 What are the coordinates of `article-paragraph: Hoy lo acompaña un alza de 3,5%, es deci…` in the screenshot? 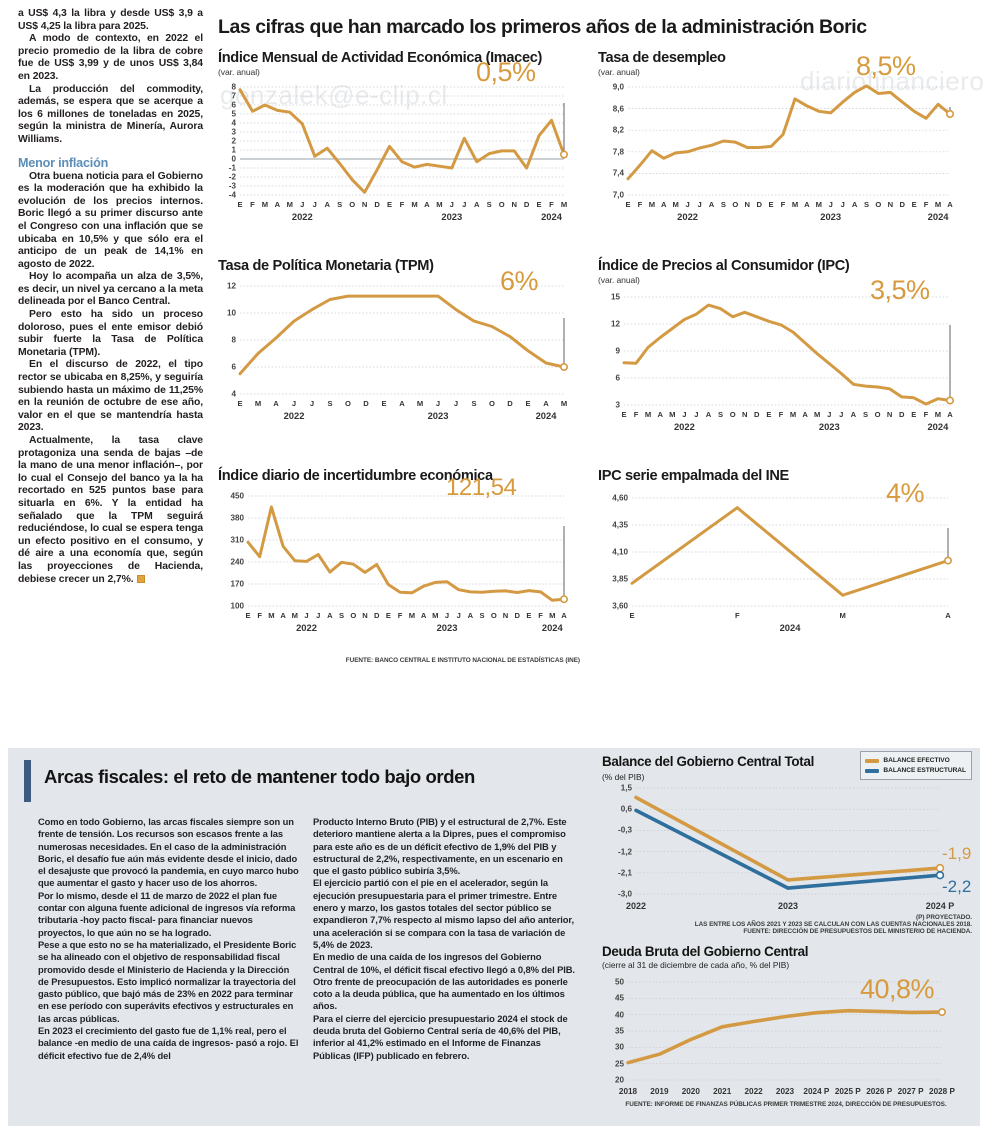 It's located at (110, 289).